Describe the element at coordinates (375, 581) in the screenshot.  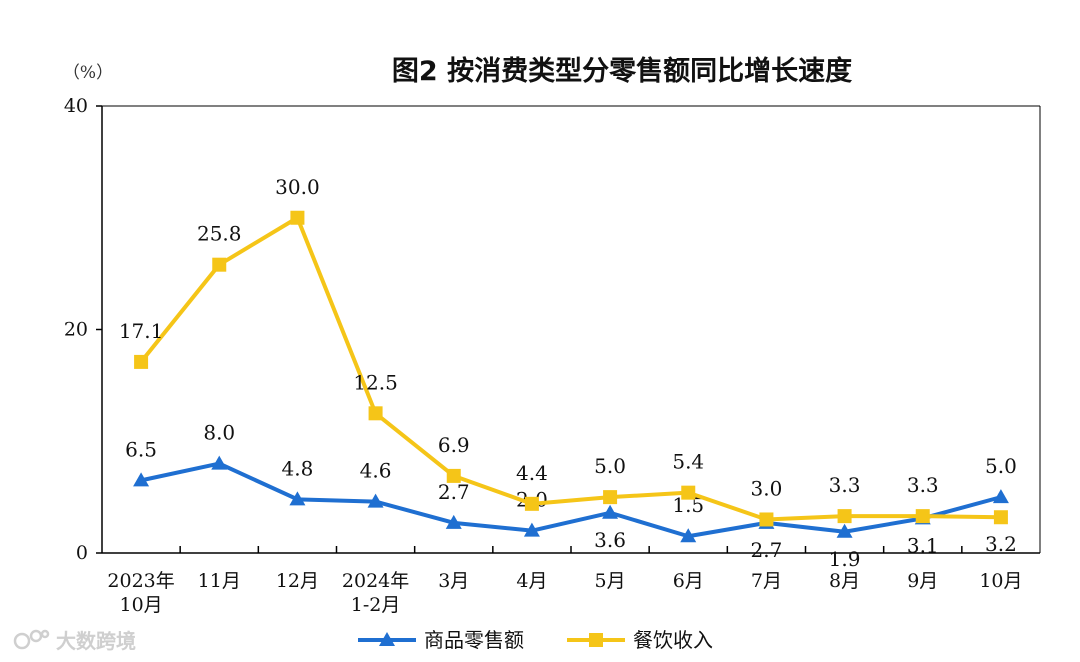
I see `x-tick-label: 2024年` at that location.